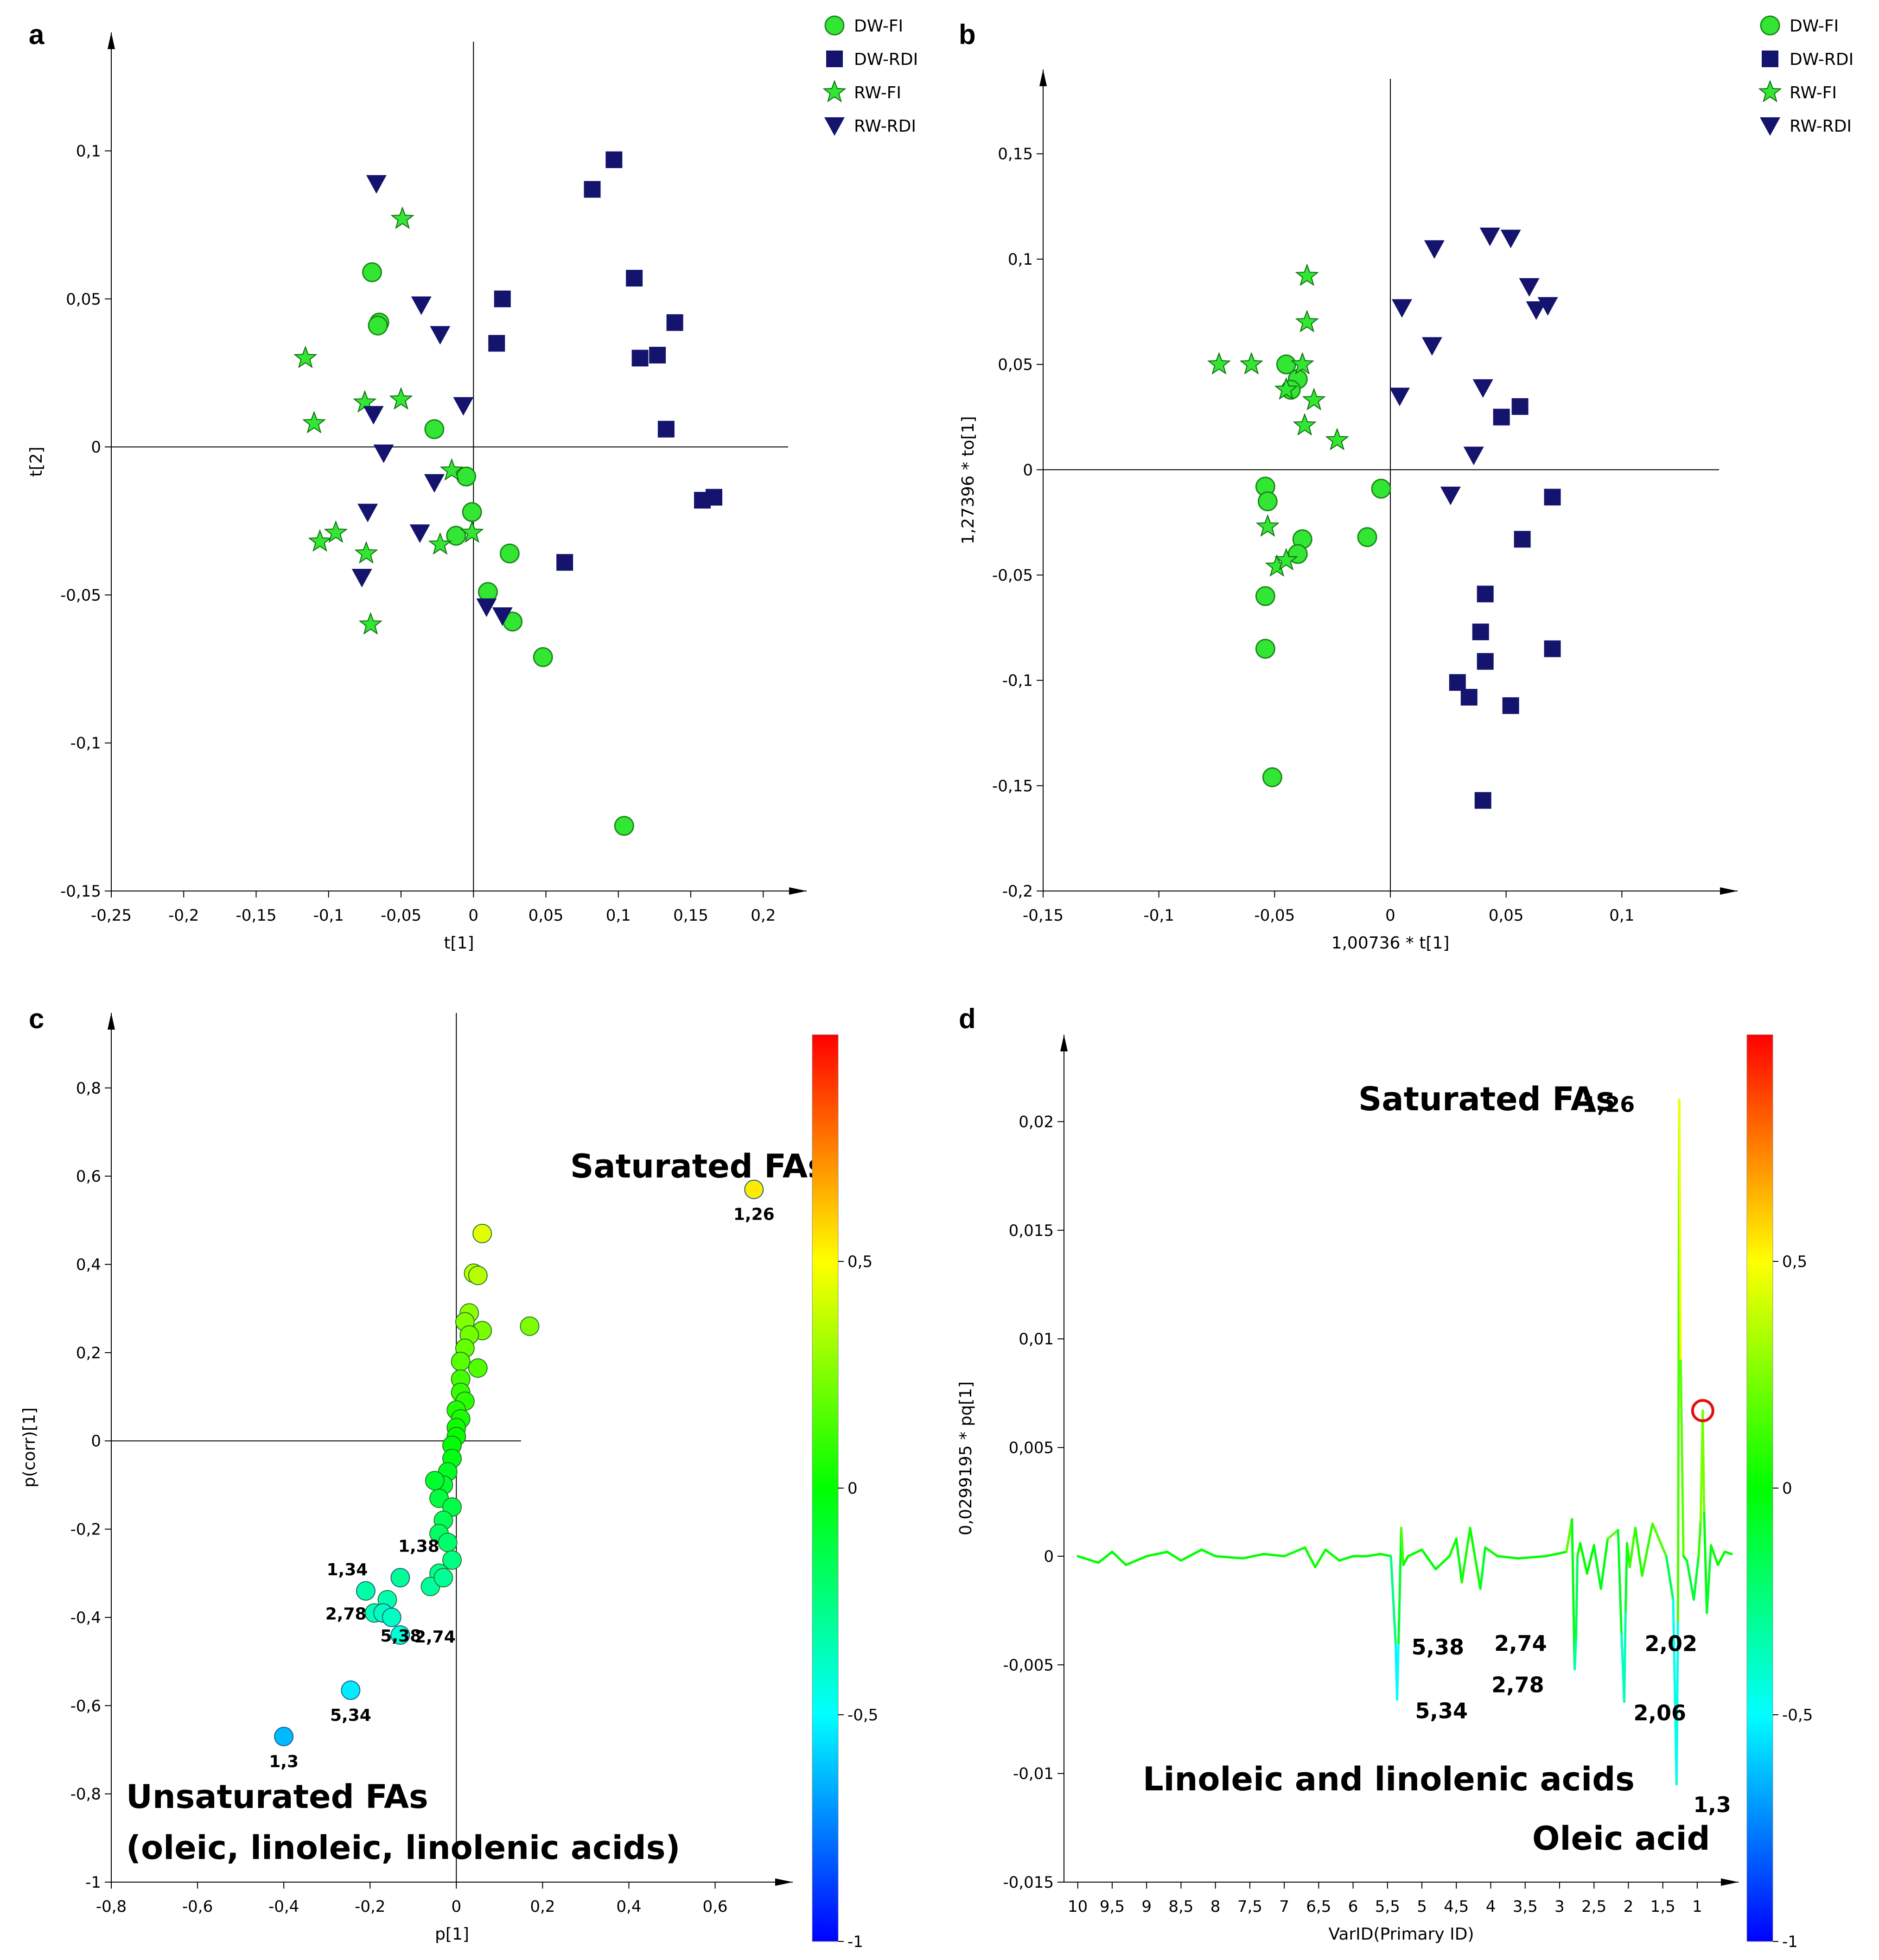 This screenshot has height=1960, width=1879. Describe the element at coordinates (1621, 1839) in the screenshot. I see `annotation-oleic-acid: Oleic acid` at that location.